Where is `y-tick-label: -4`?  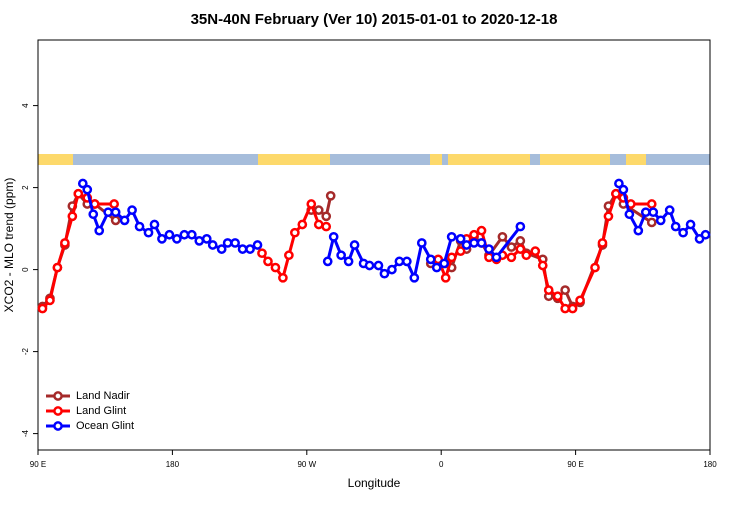
y-tick-label: -4 is located at coordinates (25, 433).